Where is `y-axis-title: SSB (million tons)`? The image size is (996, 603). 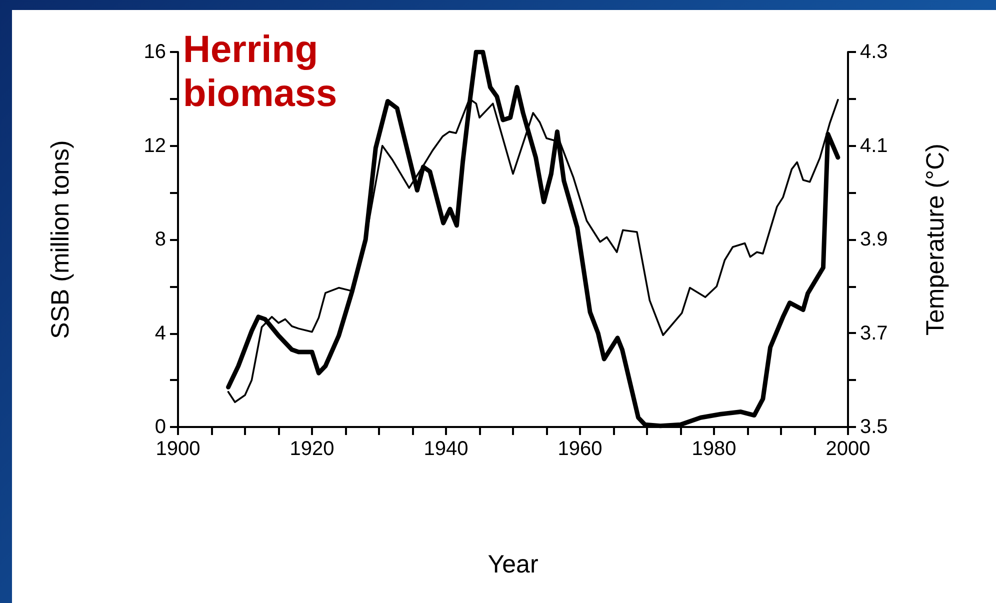 y-axis-title: SSB (million tons) is located at coordinates (60, 239).